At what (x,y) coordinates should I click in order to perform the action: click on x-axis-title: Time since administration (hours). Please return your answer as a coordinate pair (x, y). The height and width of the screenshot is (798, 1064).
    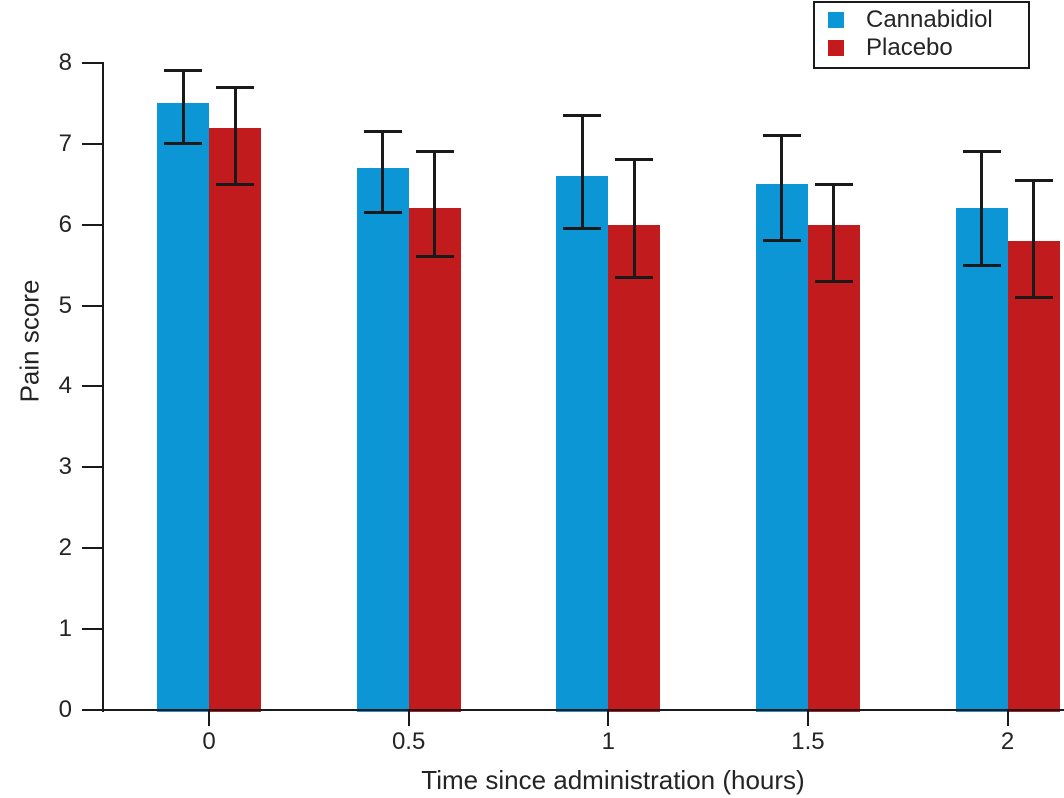
    Looking at the image, I should click on (613, 780).